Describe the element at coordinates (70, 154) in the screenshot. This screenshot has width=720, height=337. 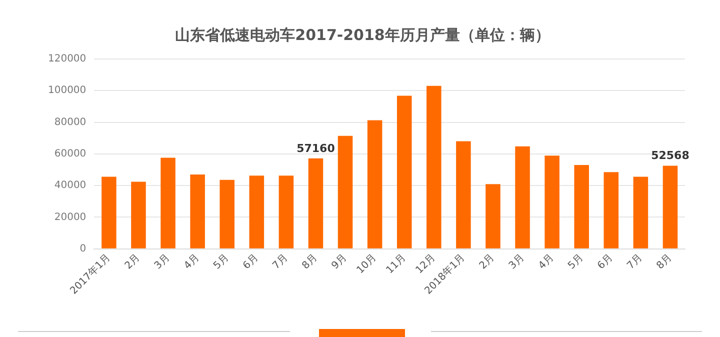
I see `y-tick-label: 60000` at that location.